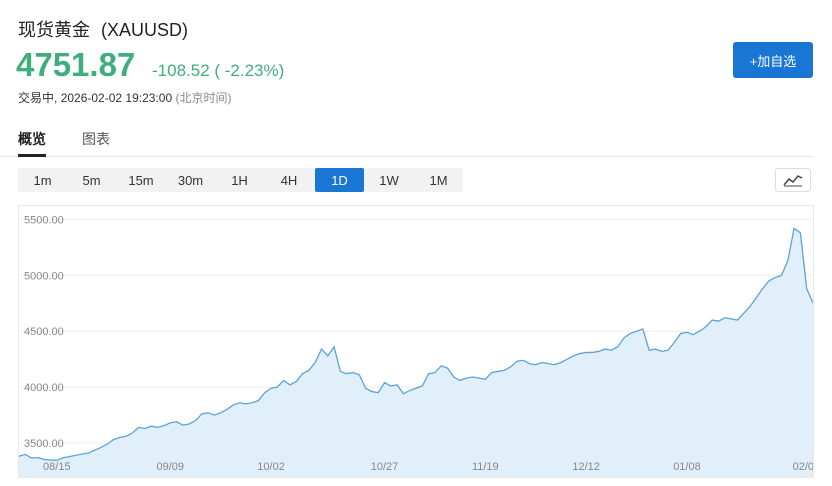 Image resolution: width=832 pixels, height=486 pixels. What do you see at coordinates (44, 276) in the screenshot?
I see `y-tick-label: 5000.00` at bounding box center [44, 276].